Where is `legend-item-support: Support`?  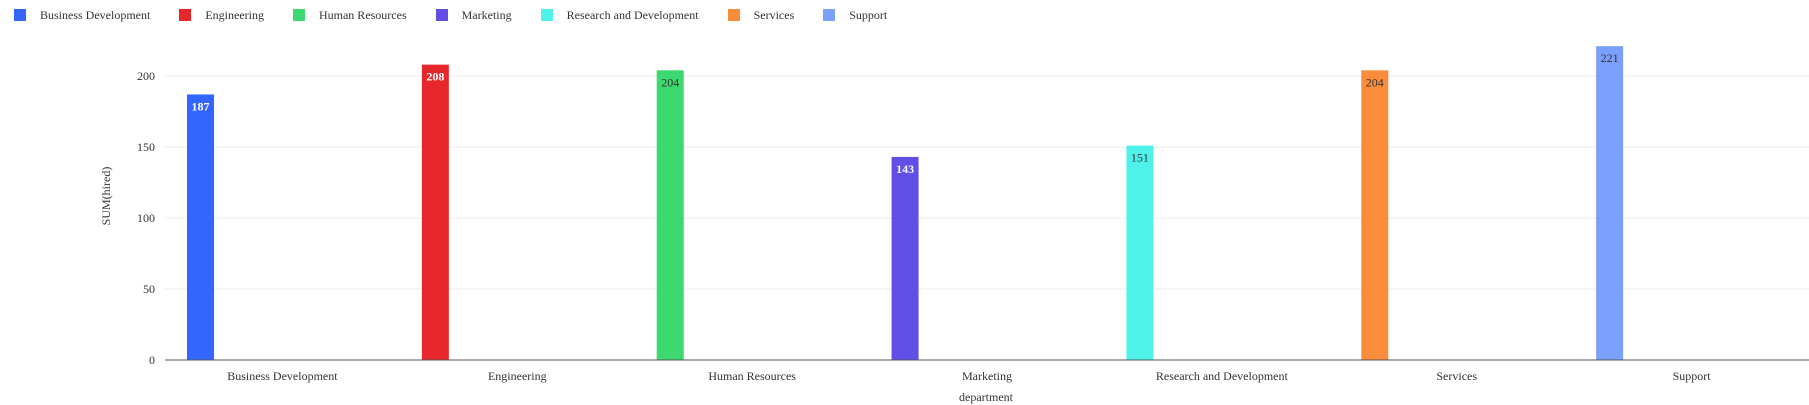 legend-item-support: Support is located at coordinates (855, 15).